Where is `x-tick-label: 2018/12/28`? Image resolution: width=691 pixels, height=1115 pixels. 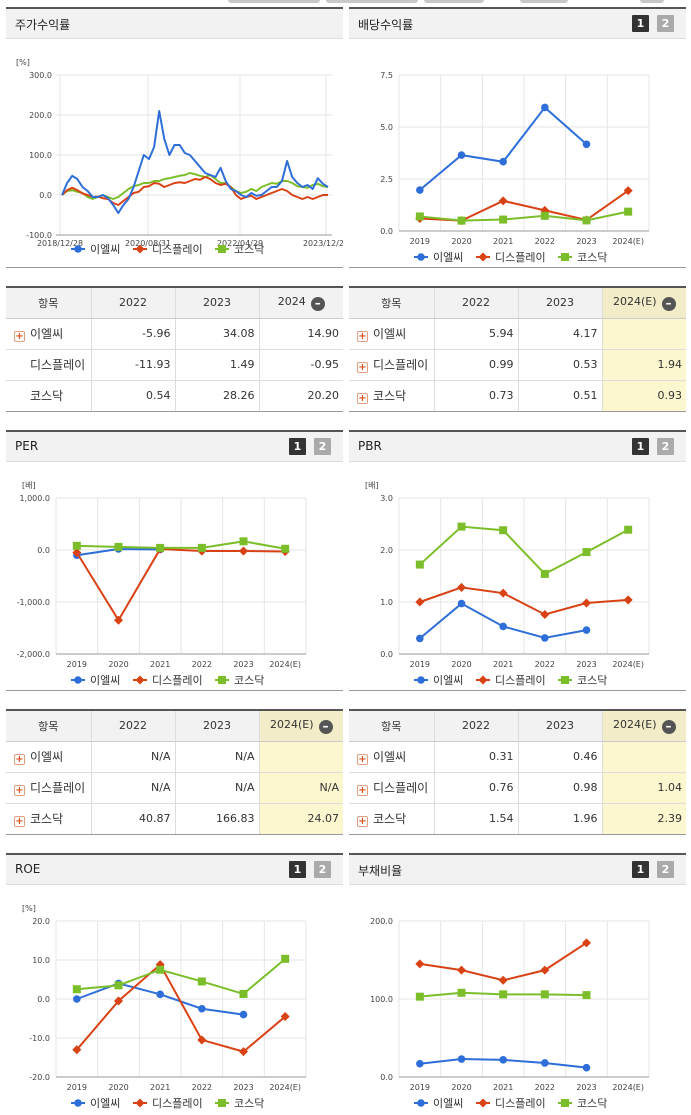 x-tick-label: 2018/12/28 is located at coordinates (60, 243).